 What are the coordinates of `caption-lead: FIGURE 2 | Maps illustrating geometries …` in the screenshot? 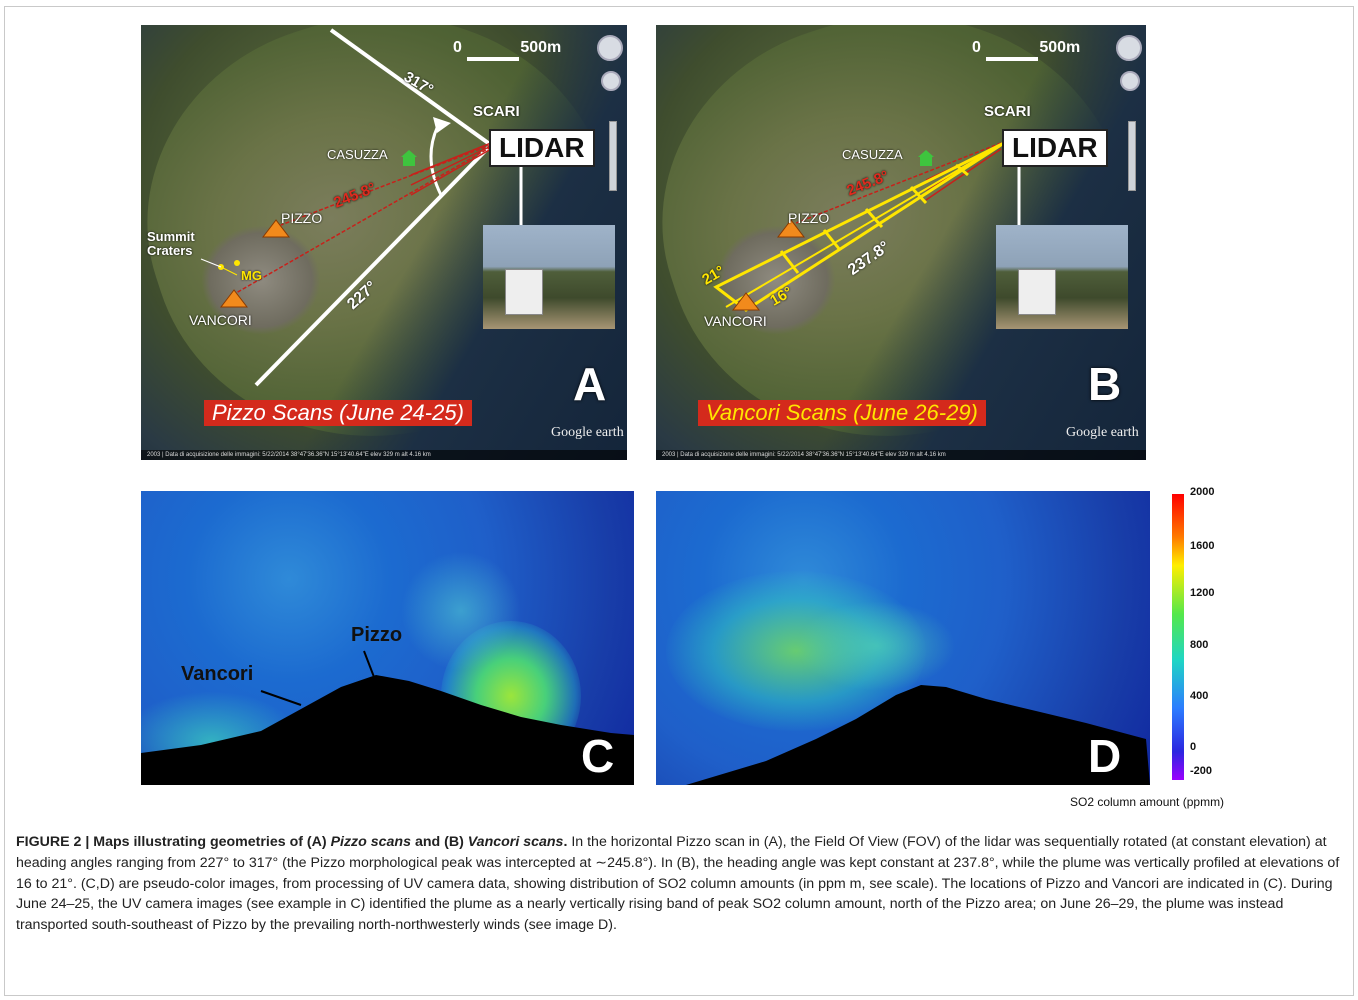 It's located at (173, 842).